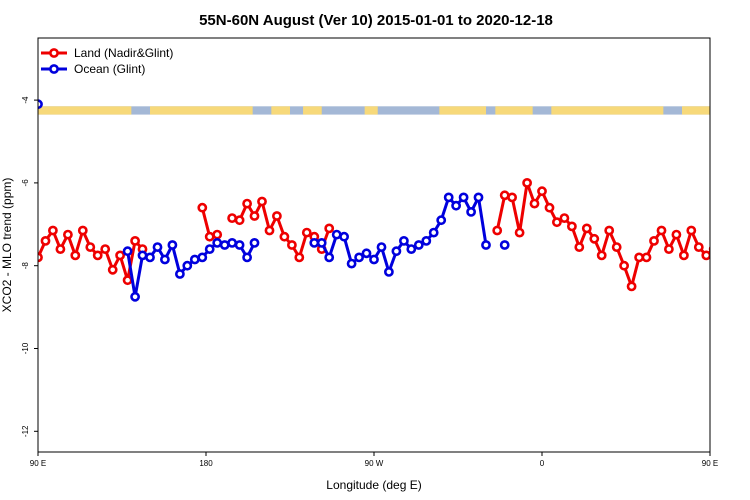 This screenshot has height=500, width=750. I want to click on x-tick-label-3: 0, so click(542, 463).